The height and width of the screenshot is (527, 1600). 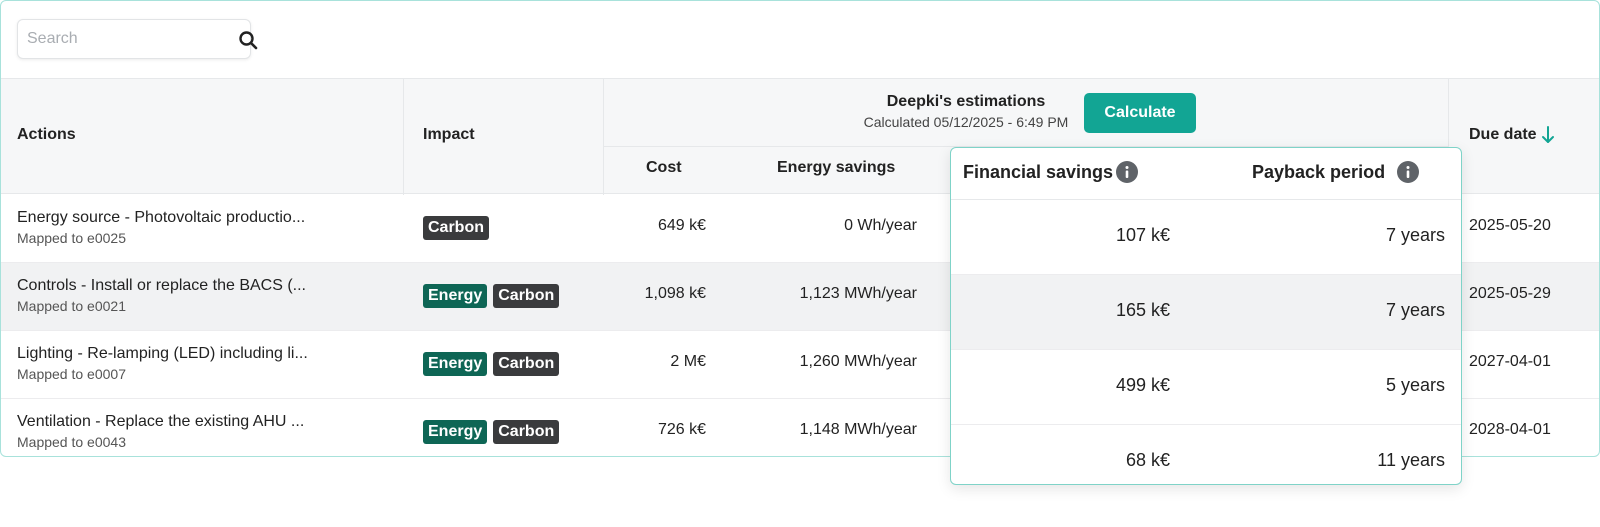 I want to click on cost-value: 2 M€, so click(x=688, y=361).